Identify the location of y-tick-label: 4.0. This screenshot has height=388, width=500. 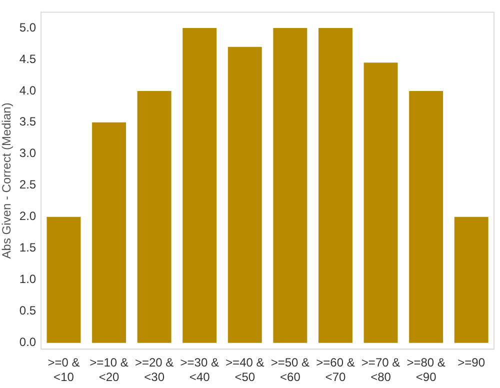
(27, 90).